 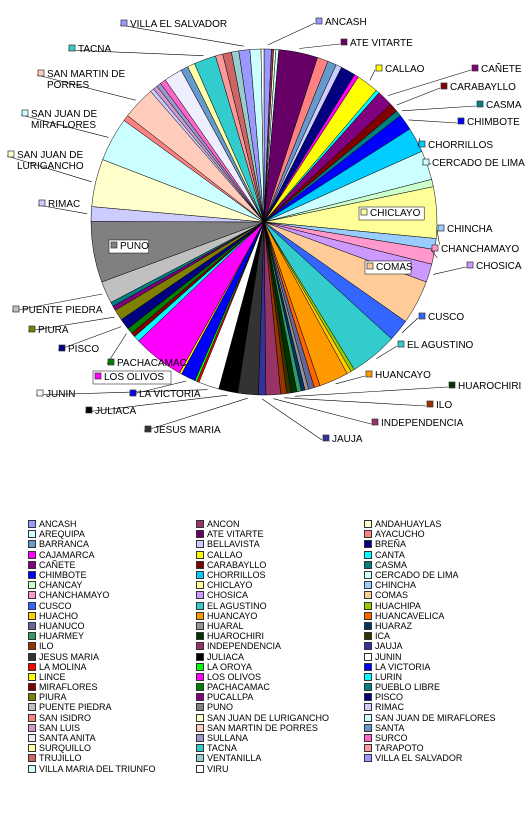 What do you see at coordinates (53, 697) in the screenshot?
I see `legend-label: PIURA` at bounding box center [53, 697].